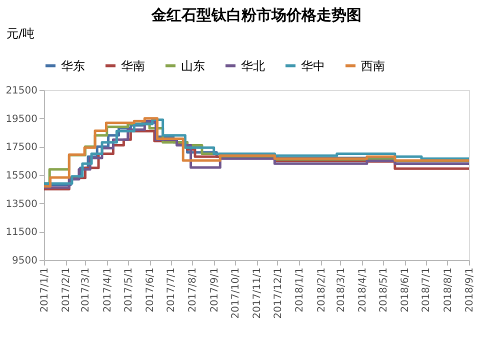  Describe the element at coordinates (20, 33) in the screenshot. I see `y-axis-title: 元/吨` at that location.